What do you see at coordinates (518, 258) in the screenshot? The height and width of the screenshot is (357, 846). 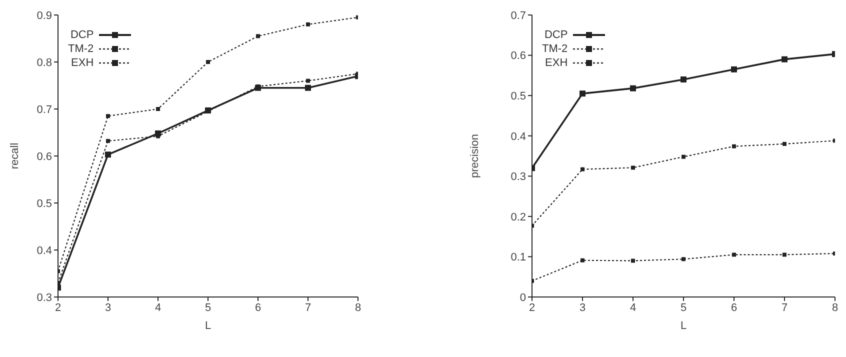 I see `y-tick-label: 0.1` at bounding box center [518, 258].